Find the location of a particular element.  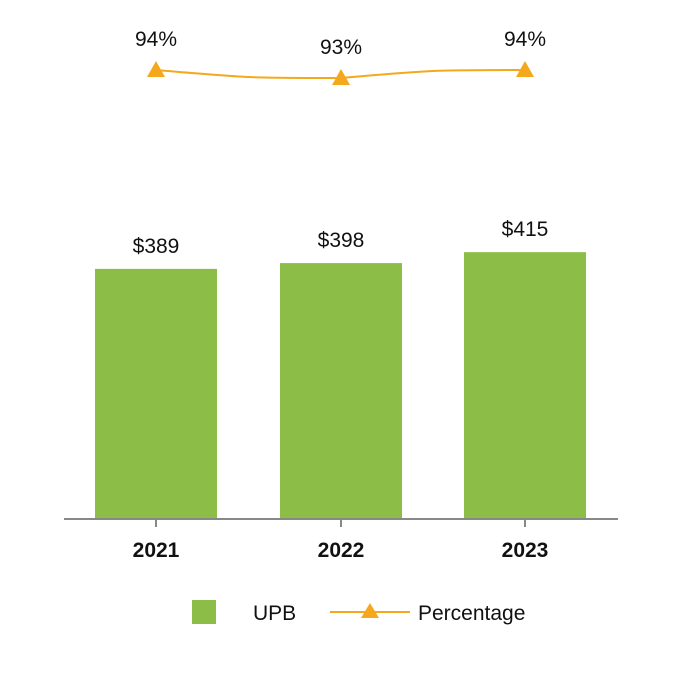

legend-percentage-marker is located at coordinates (370, 610).